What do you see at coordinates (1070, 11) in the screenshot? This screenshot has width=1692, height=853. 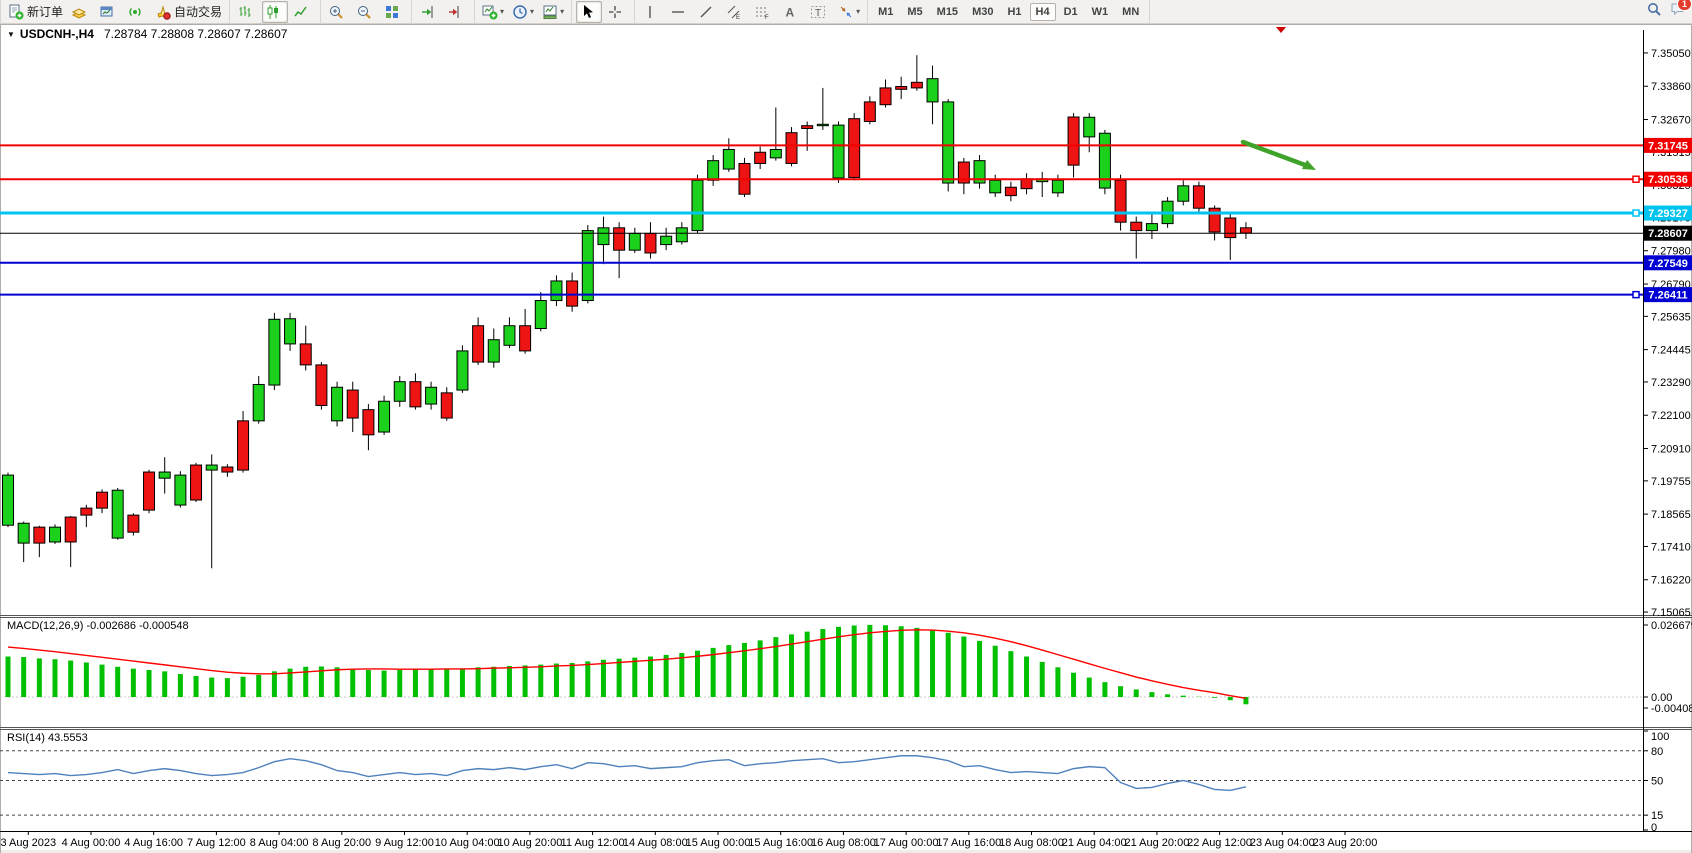 I see `timeframe-d1-button: D1` at bounding box center [1070, 11].